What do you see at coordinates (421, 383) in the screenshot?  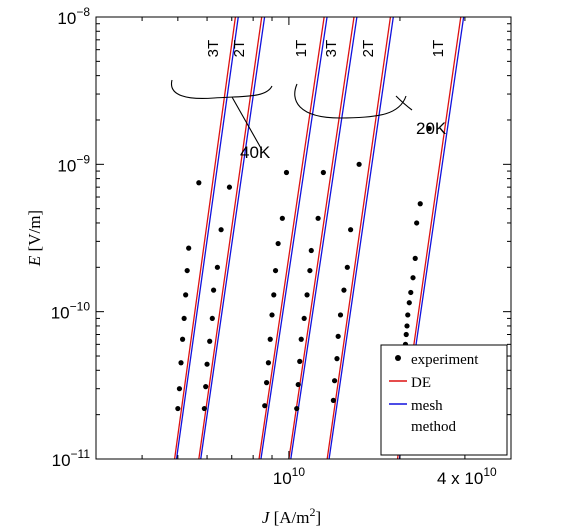 I see `legend-label: DE` at bounding box center [421, 383].